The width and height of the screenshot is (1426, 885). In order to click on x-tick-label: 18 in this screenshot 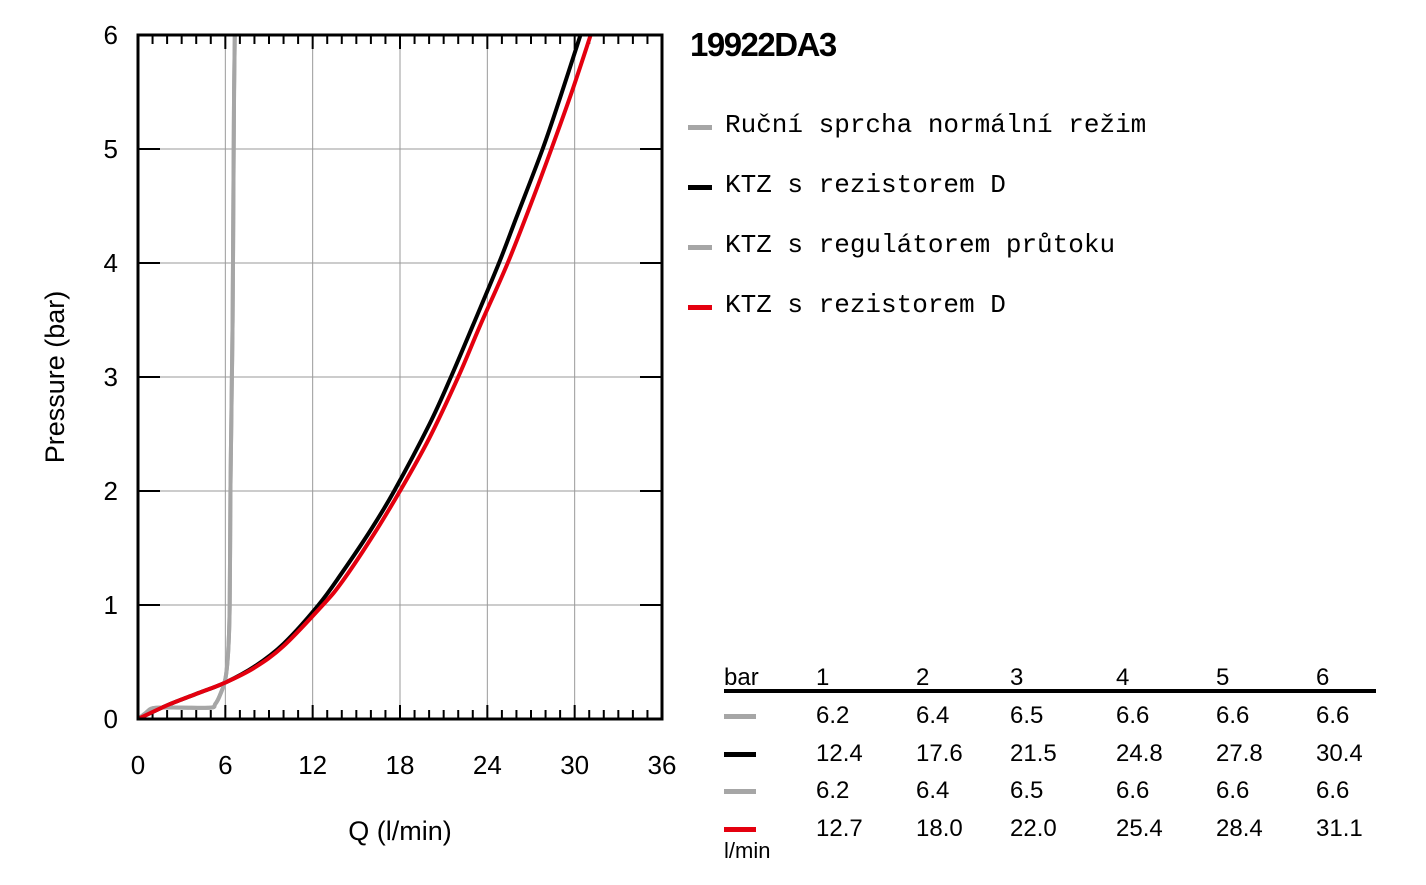, I will do `click(400, 765)`.